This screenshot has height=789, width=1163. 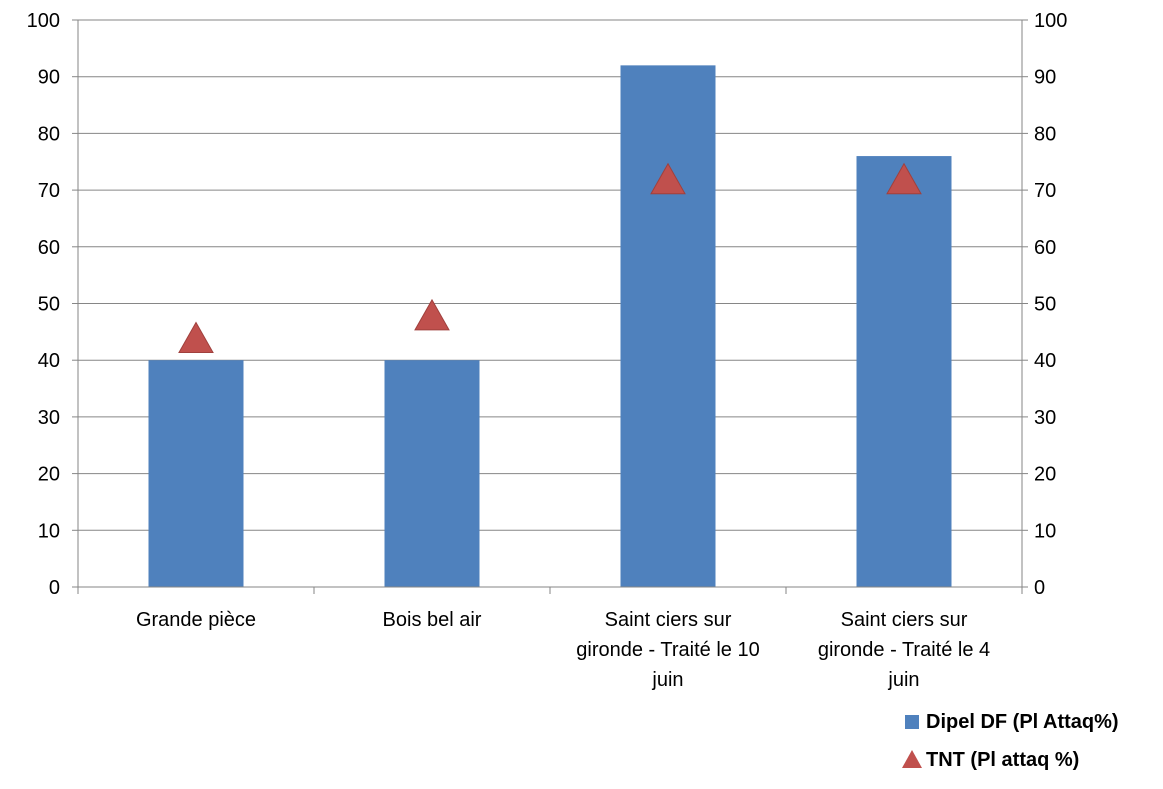 I want to click on y-tick-label: 80, so click(x=49, y=134).